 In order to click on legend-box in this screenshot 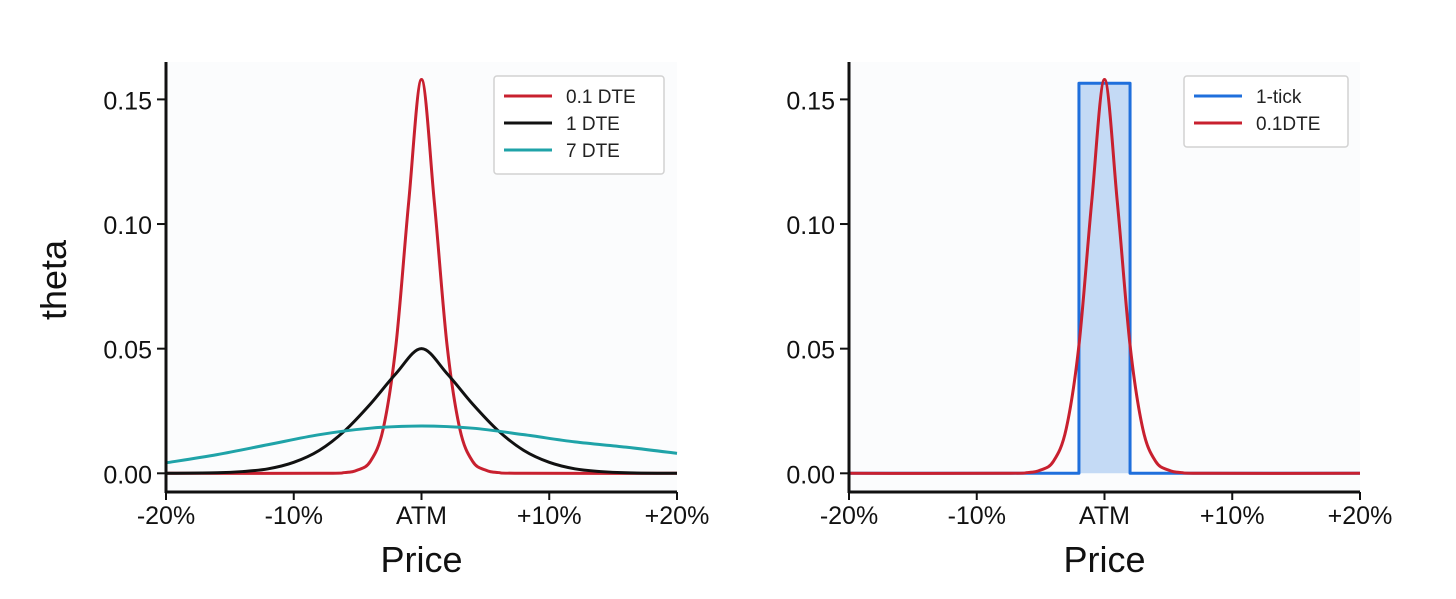, I will do `click(1266, 111)`.